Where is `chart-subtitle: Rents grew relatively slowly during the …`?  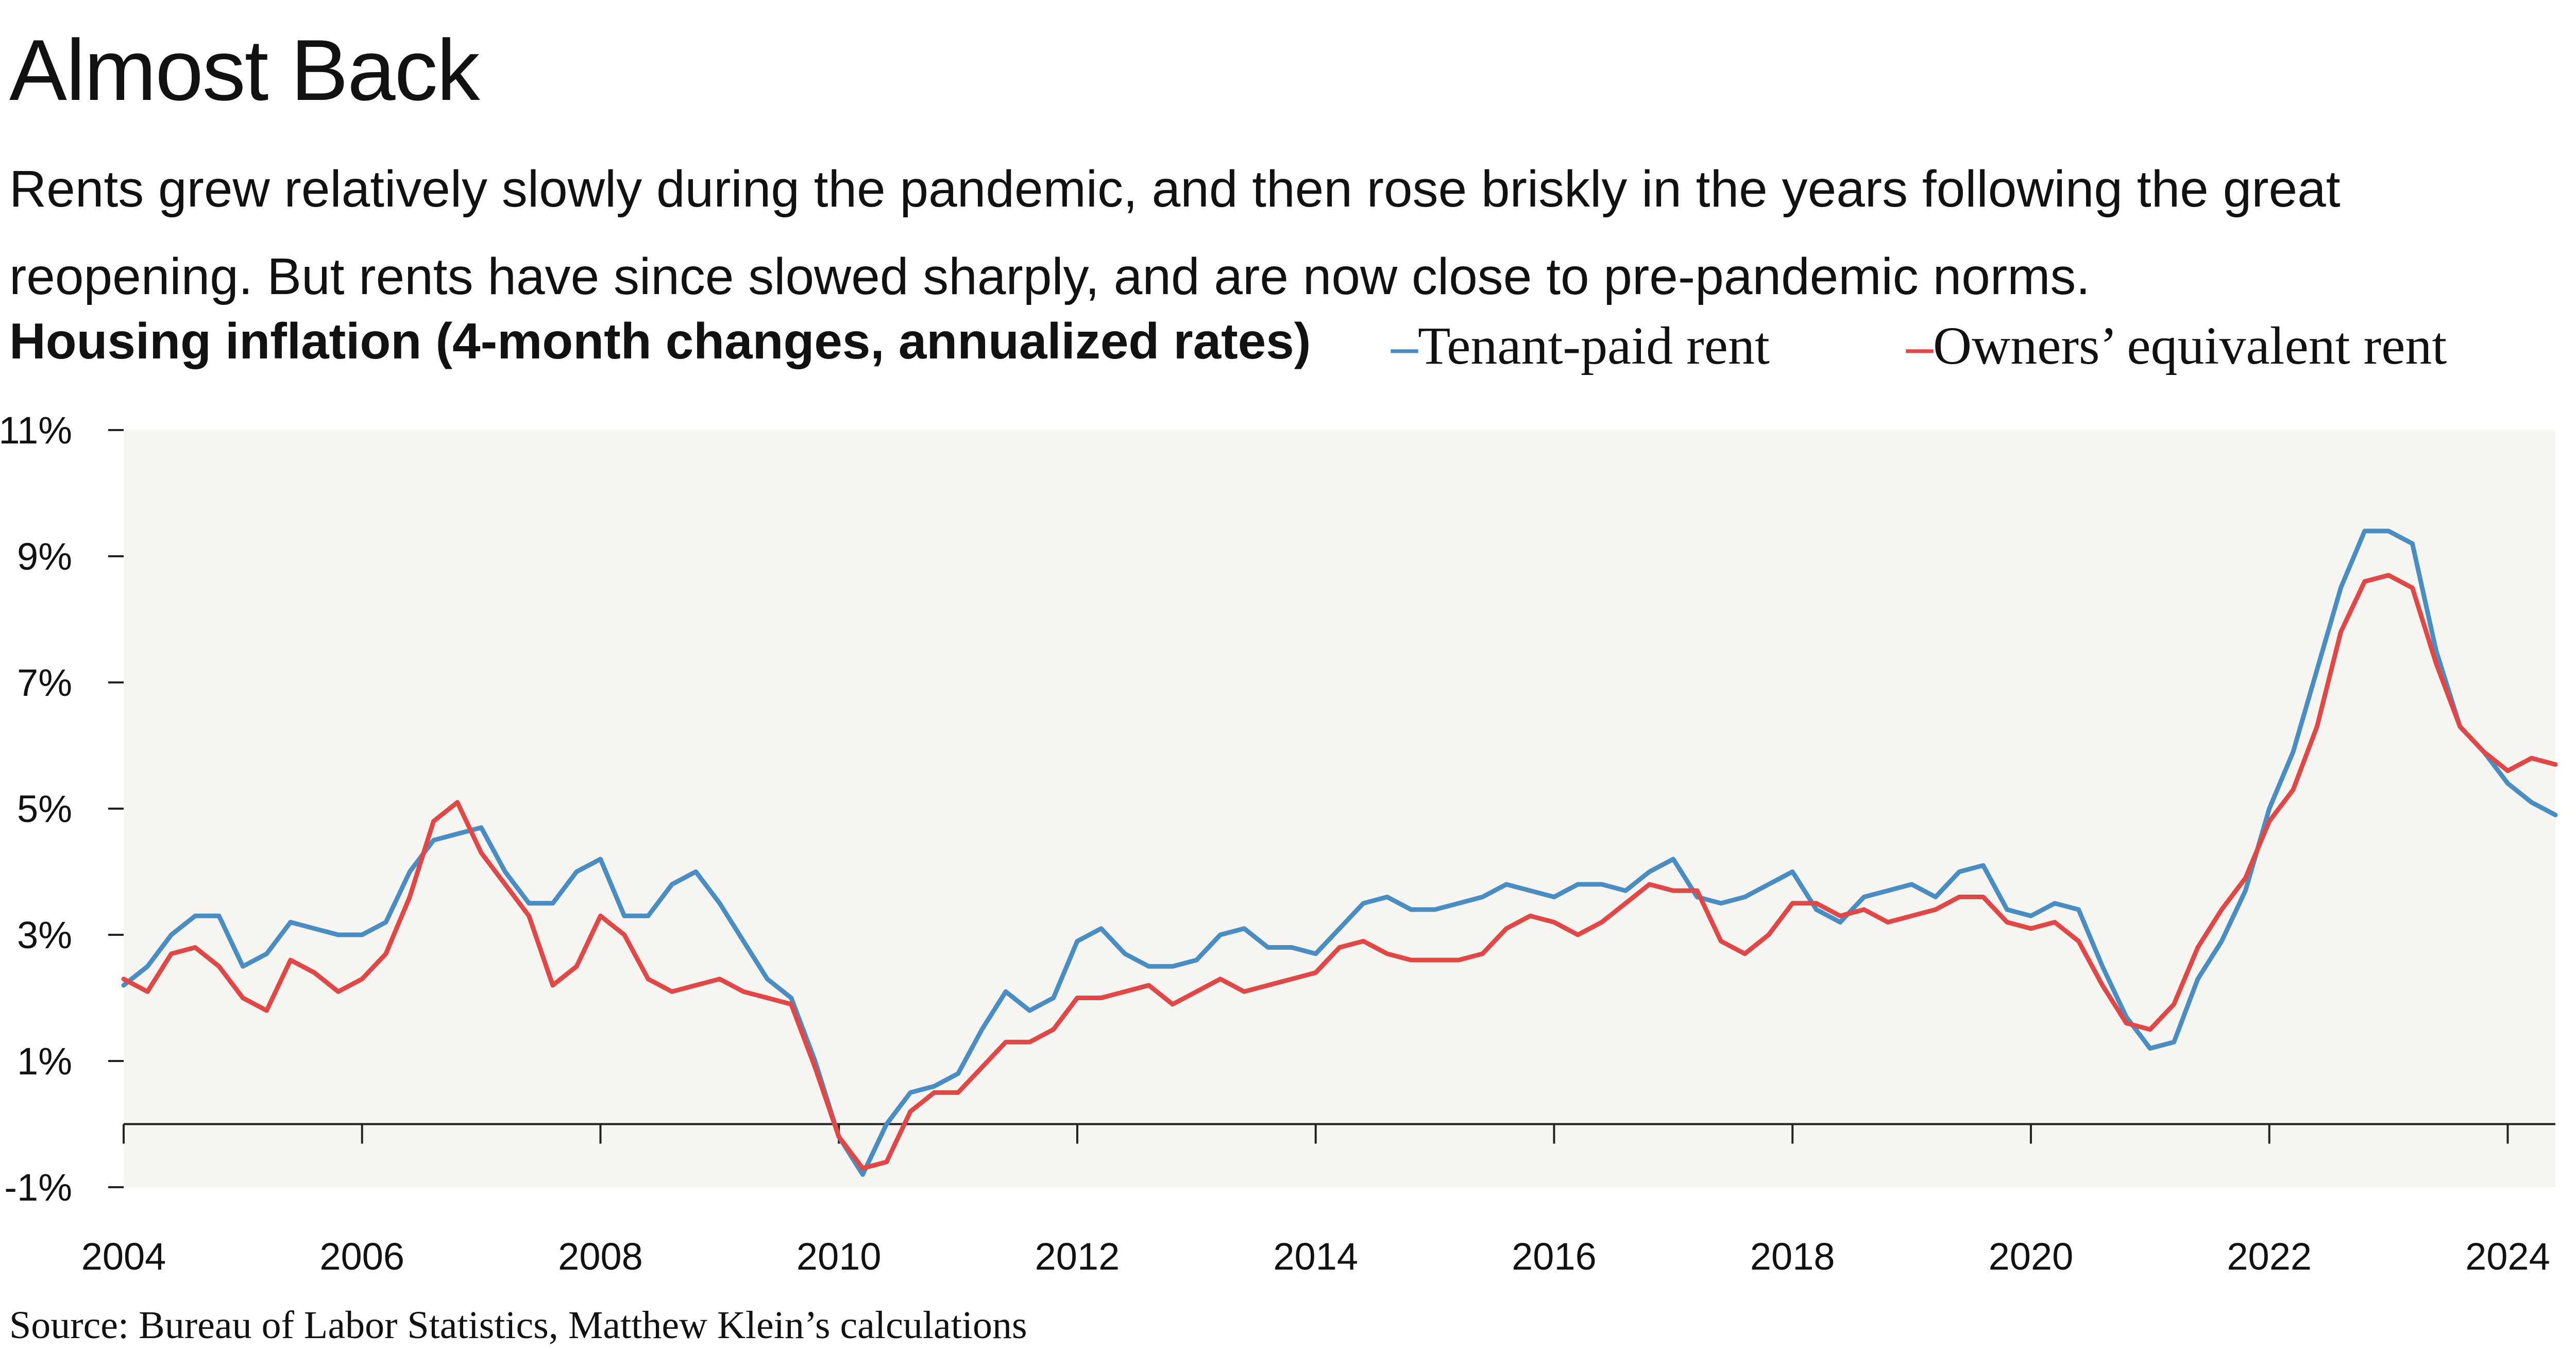
chart-subtitle: Rents grew relatively slowly during the … is located at coordinates (1175, 232).